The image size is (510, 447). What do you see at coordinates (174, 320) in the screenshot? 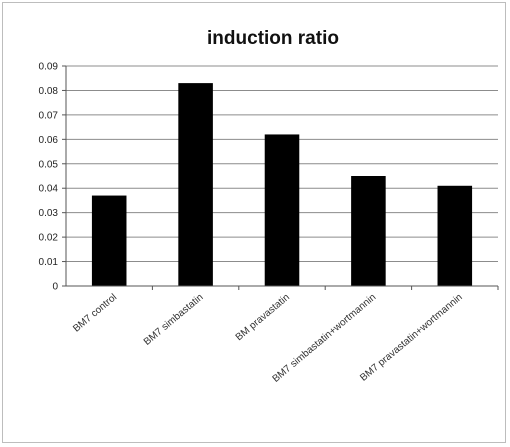
I see `x-tick-label: BM7 simbastatin` at bounding box center [174, 320].